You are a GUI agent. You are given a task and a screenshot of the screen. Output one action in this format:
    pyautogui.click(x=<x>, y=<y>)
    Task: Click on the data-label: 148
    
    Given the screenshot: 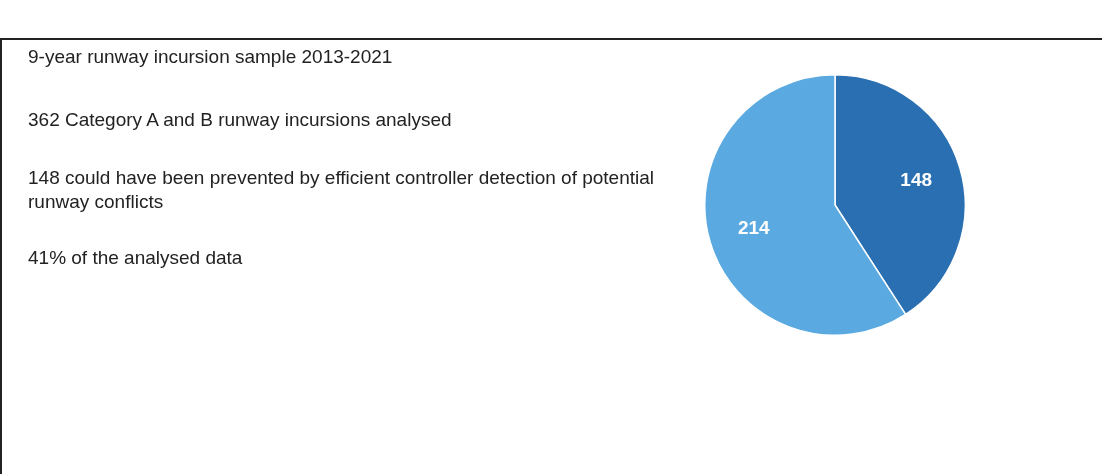 What is the action you would take?
    pyautogui.click(x=916, y=180)
    